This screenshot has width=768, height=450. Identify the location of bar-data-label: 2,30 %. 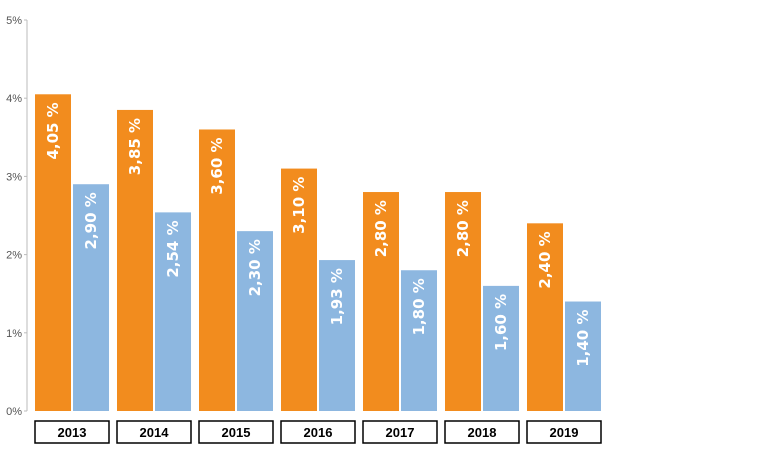
(255, 267).